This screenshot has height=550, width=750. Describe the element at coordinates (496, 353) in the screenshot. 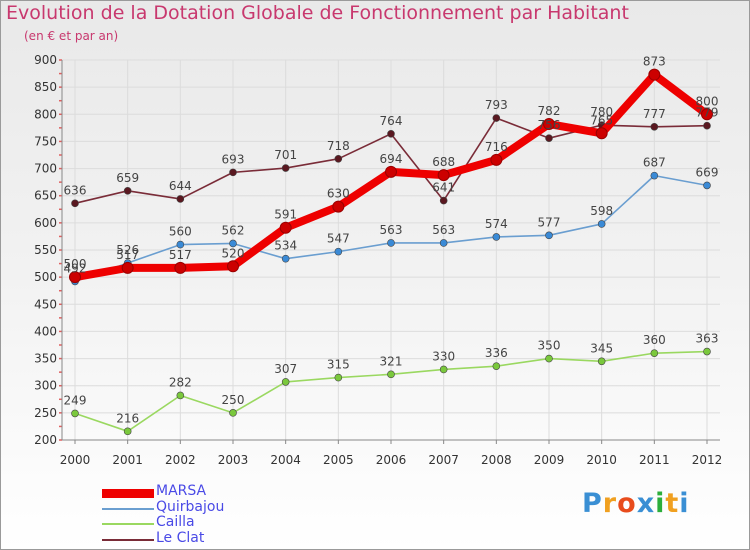

I see `data-label: 336` at that location.